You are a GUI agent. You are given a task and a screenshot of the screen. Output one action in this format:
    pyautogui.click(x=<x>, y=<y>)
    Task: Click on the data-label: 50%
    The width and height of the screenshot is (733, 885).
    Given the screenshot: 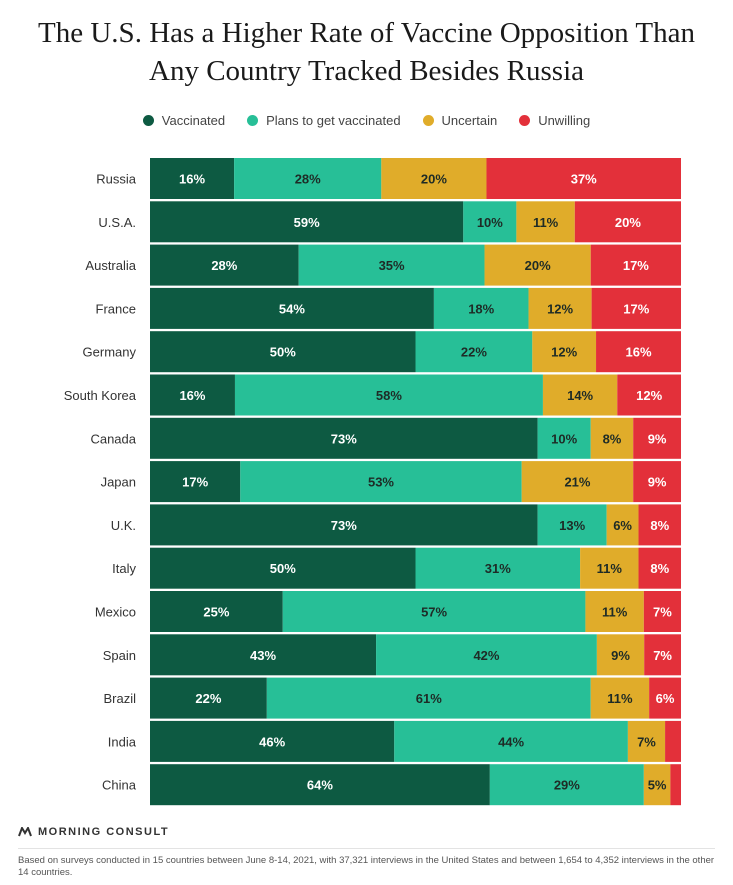 What is the action you would take?
    pyautogui.click(x=283, y=352)
    